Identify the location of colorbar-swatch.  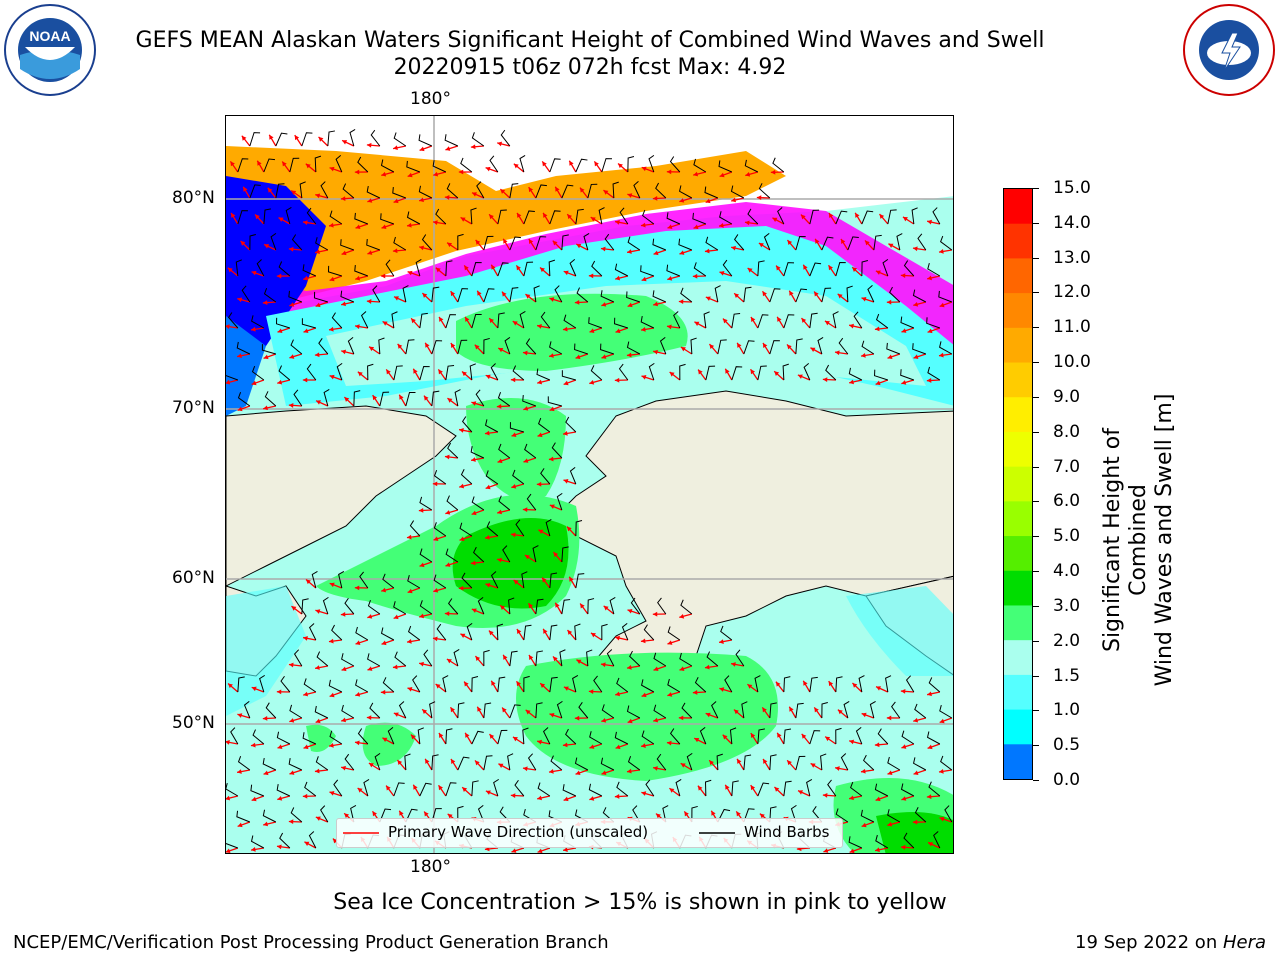
(1018, 658).